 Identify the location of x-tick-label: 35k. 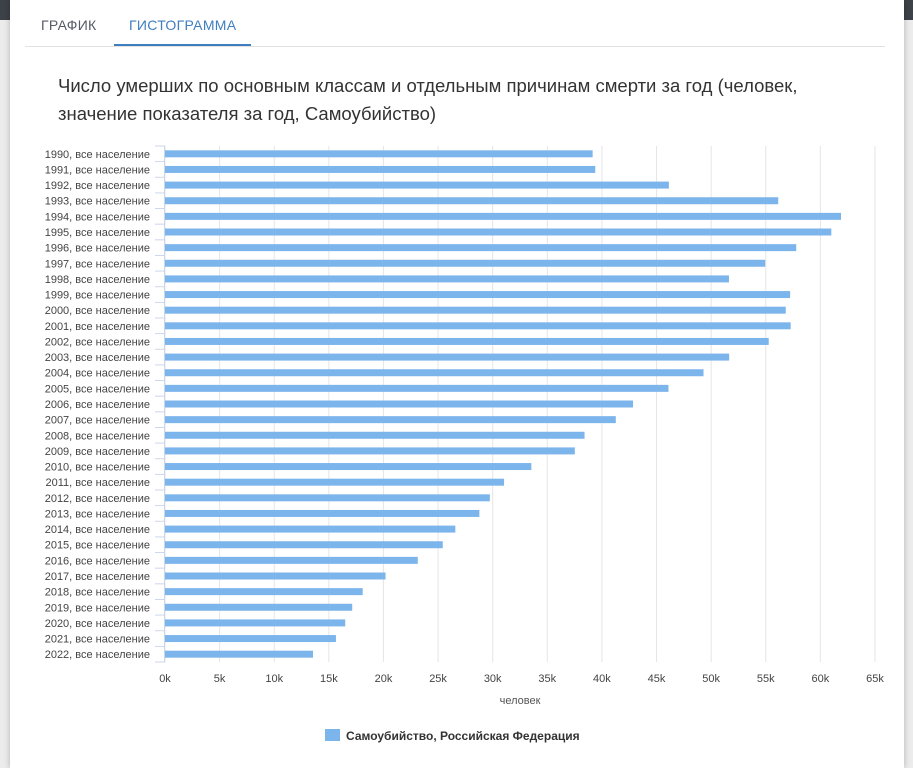
(547, 679).